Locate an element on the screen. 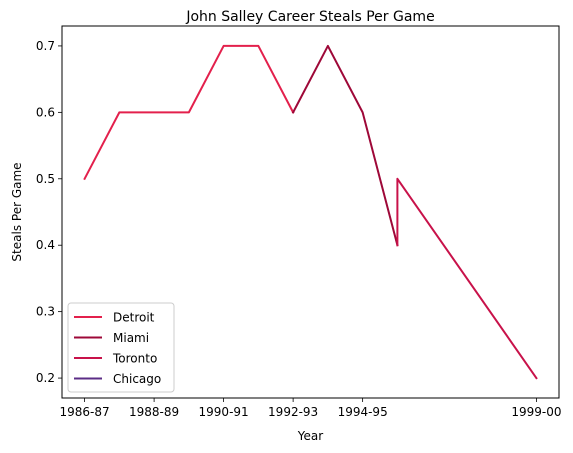  y-tick-label: 0.6 is located at coordinates (45, 112).